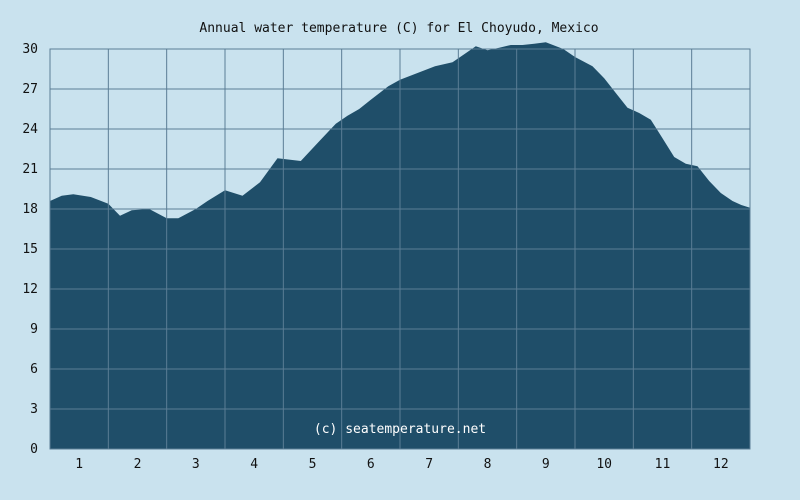 The image size is (800, 500). Describe the element at coordinates (663, 464) in the screenshot. I see `x-tick-label: 11` at that location.